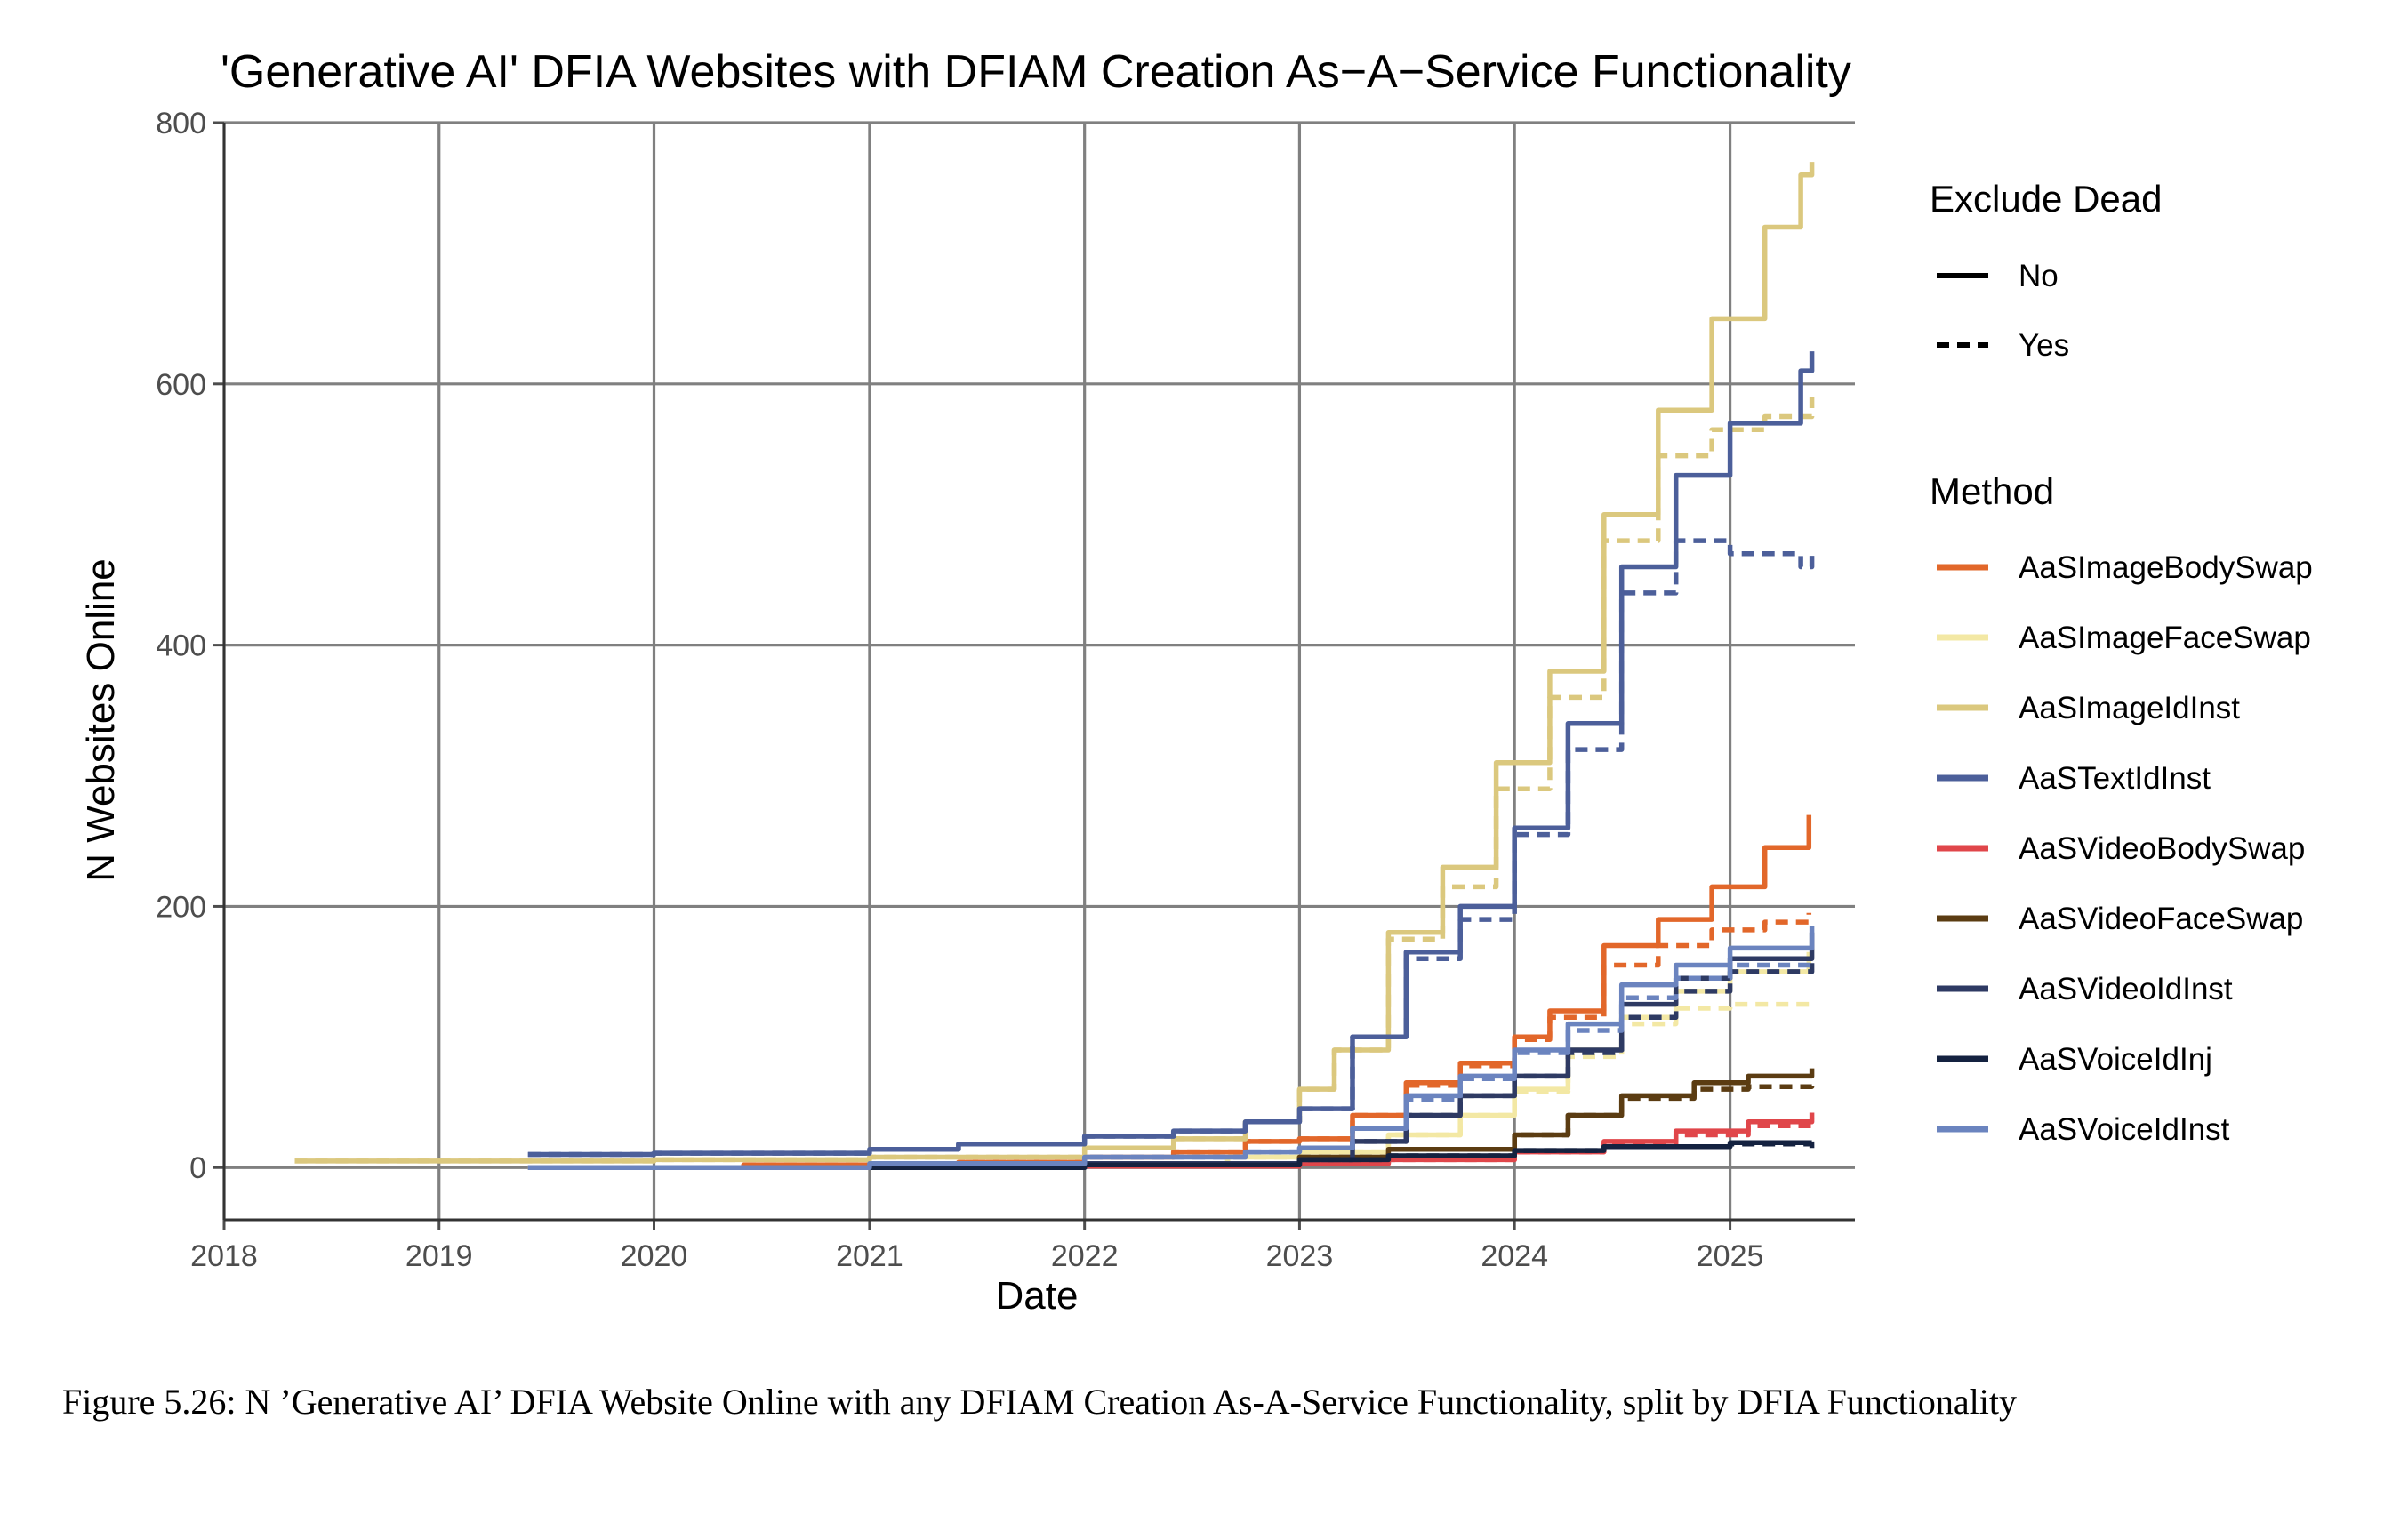 The height and width of the screenshot is (1515, 2408). Describe the element at coordinates (2126, 989) in the screenshot. I see `legend-label-method: AaSVideoIdInst` at that location.